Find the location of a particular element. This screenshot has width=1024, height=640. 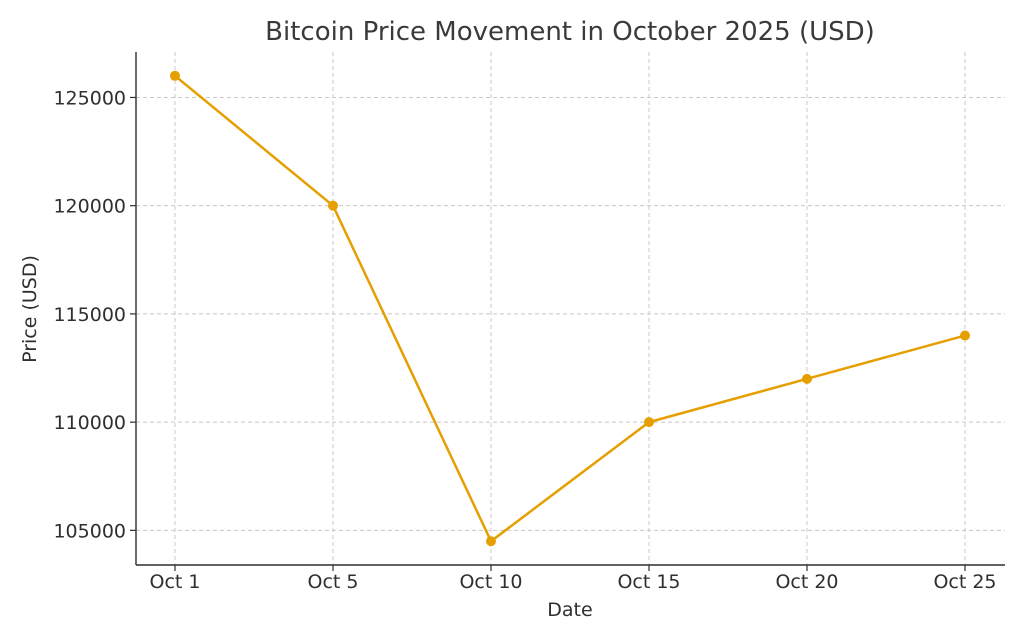

y-tick-label: 125000 is located at coordinates (89, 98).